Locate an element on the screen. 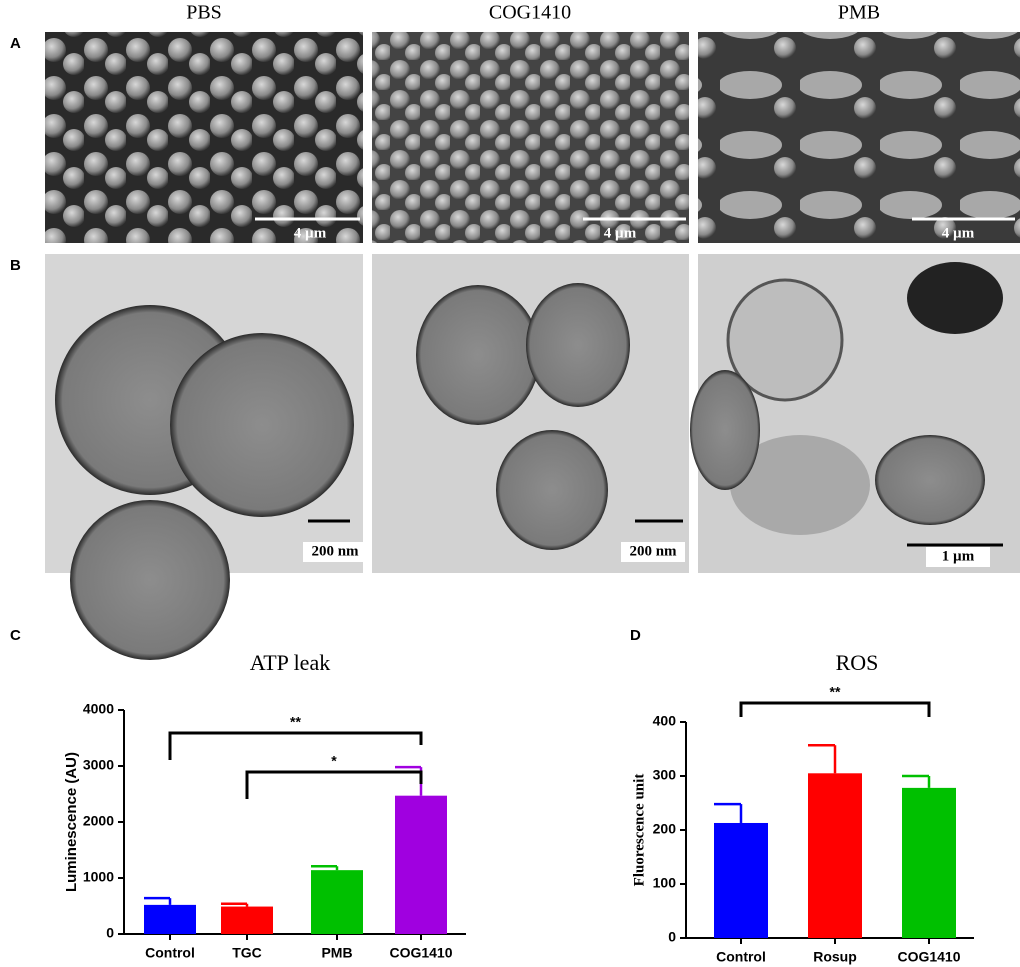 Image resolution: width=1020 pixels, height=967 pixels. x-tick-label: TGC is located at coordinates (247, 953).